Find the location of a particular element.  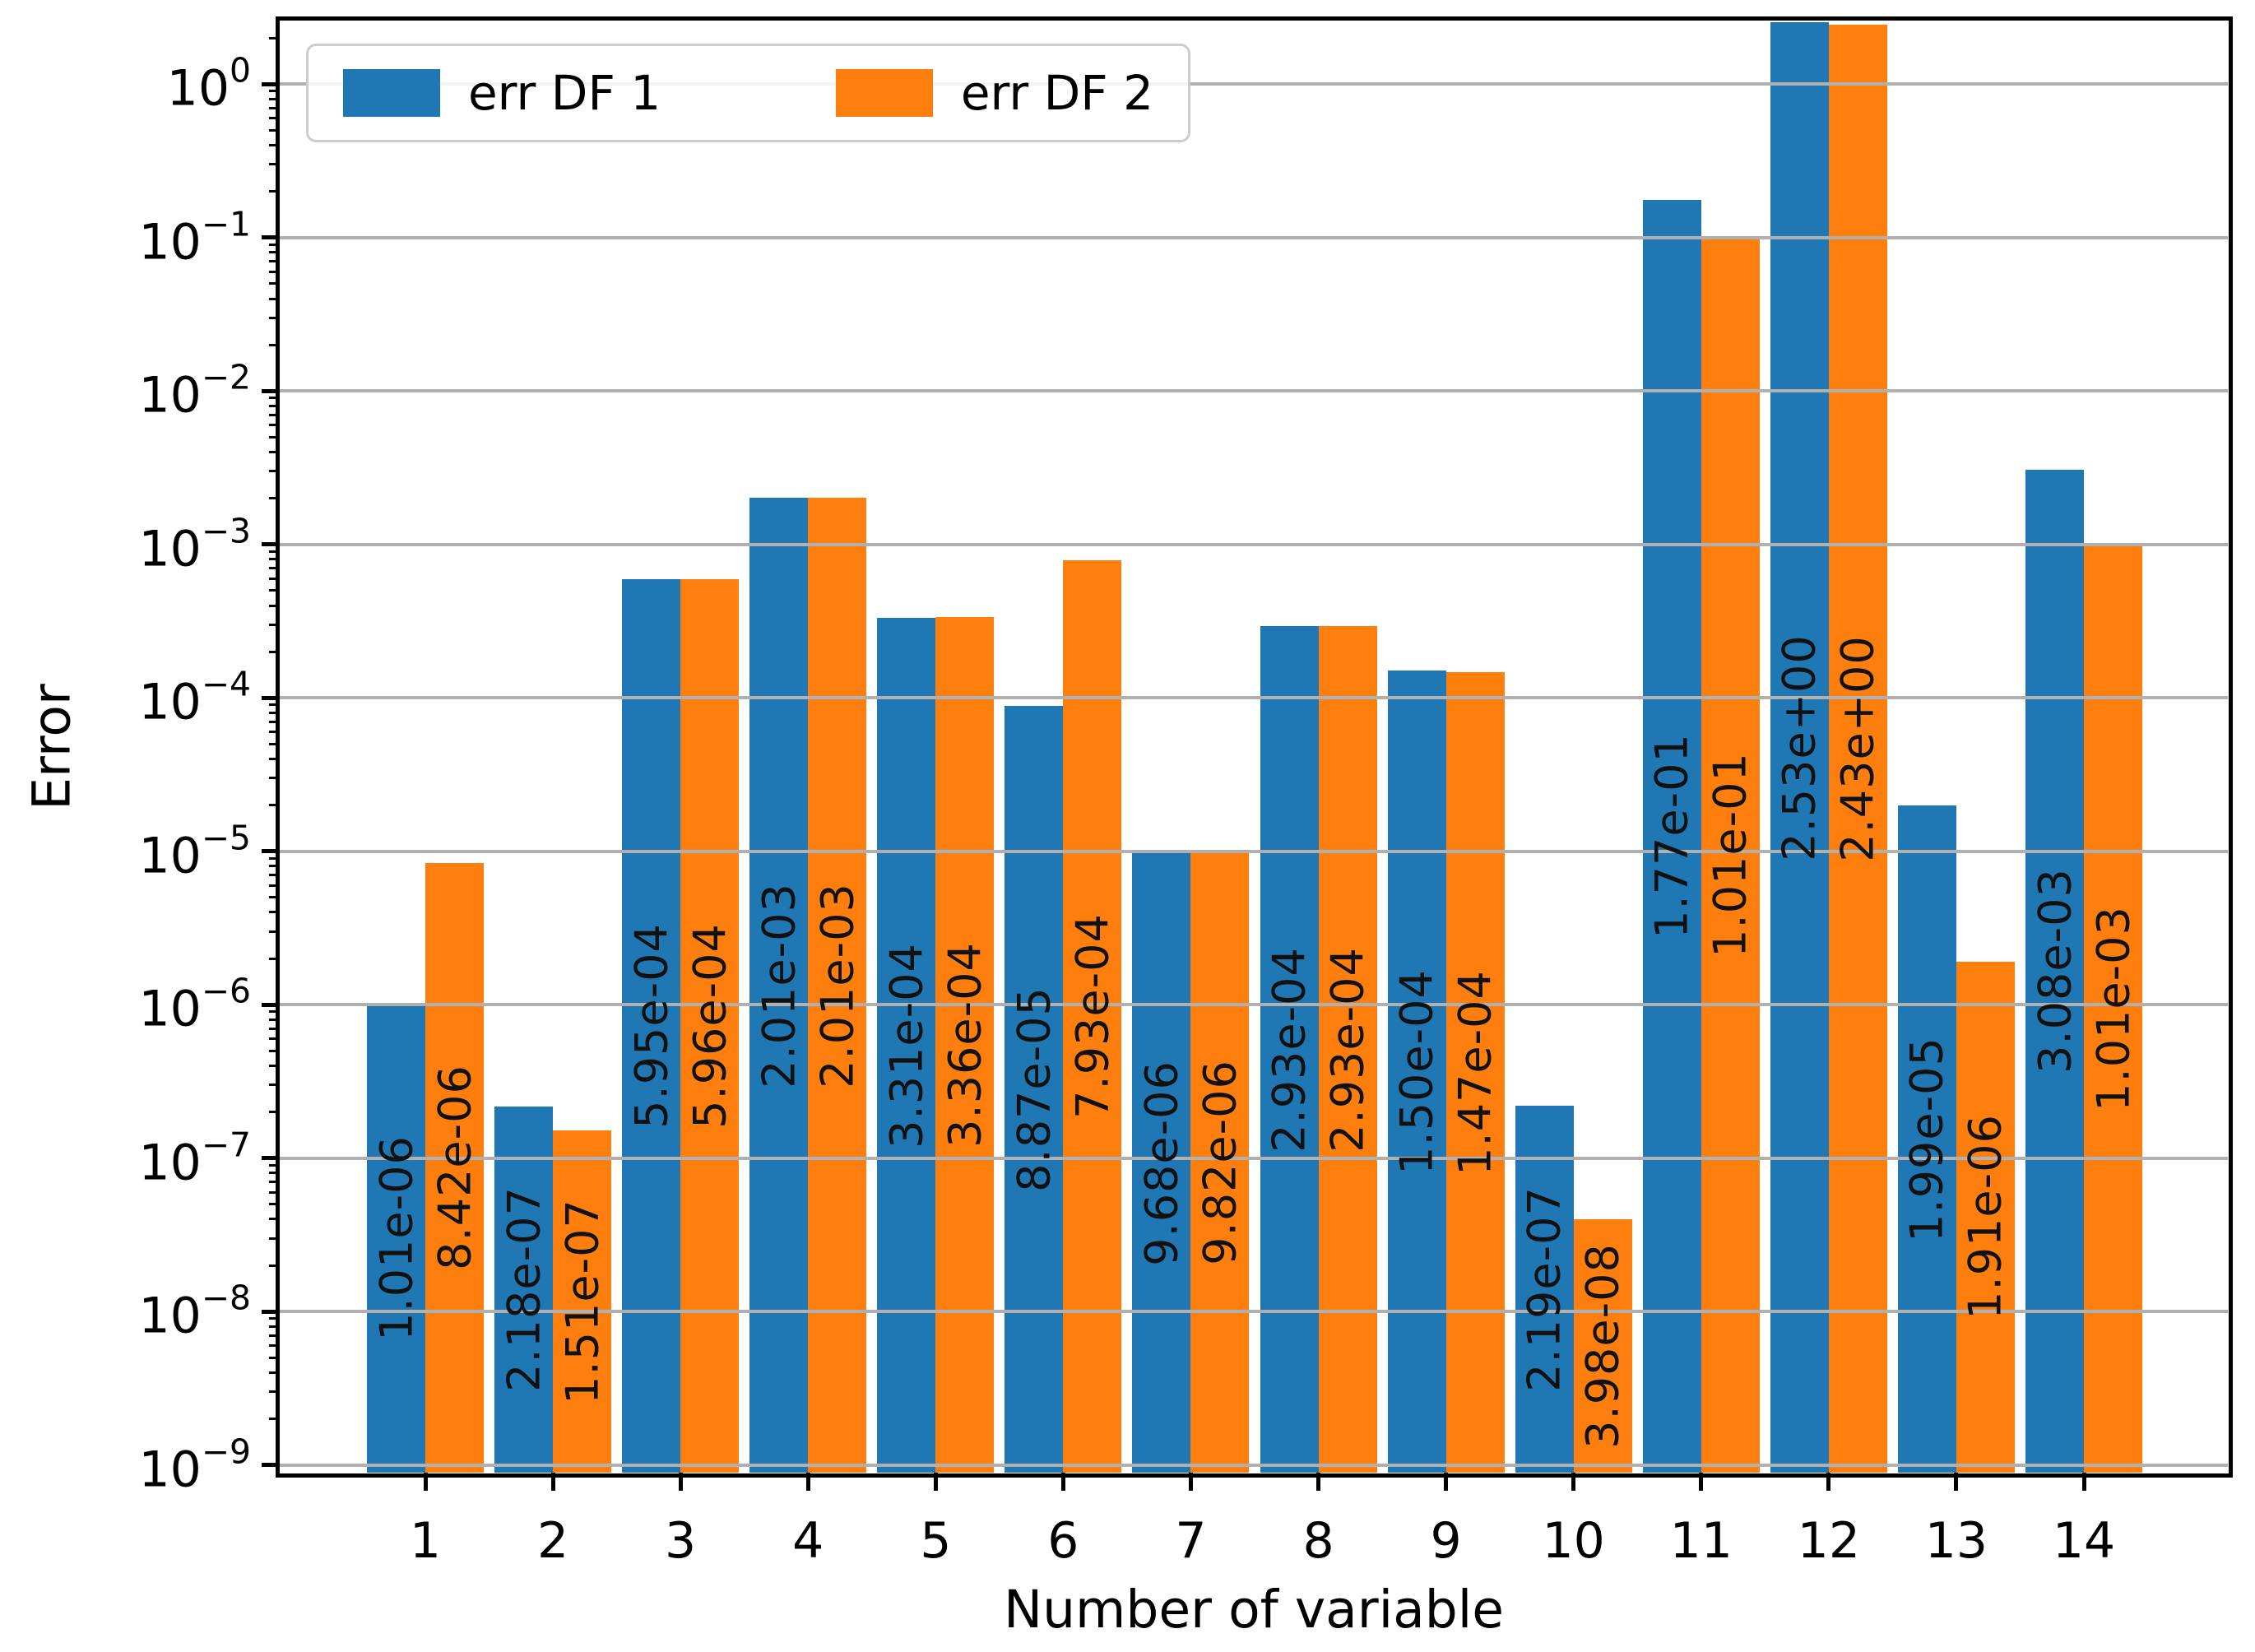

bar-value-label: 5.96e-04 is located at coordinates (710, 1026).